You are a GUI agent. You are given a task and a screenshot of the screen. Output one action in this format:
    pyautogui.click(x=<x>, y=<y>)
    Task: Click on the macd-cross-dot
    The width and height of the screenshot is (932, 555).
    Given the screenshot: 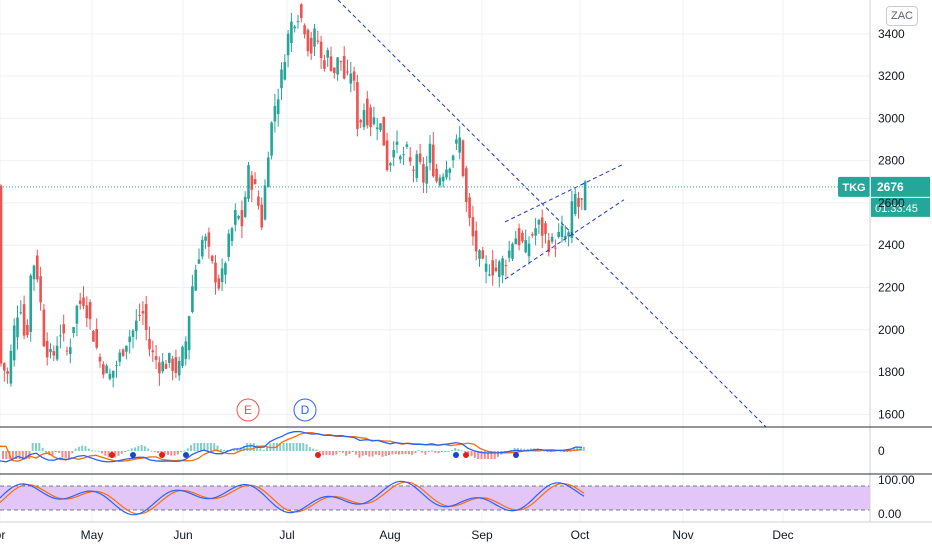 What is the action you would take?
    pyautogui.click(x=112, y=455)
    